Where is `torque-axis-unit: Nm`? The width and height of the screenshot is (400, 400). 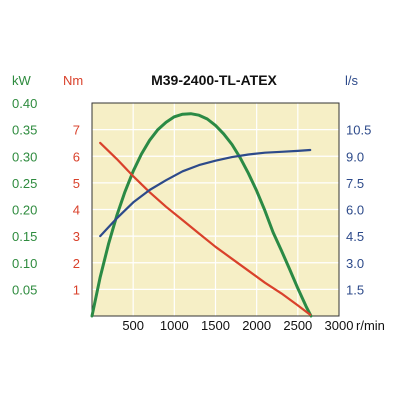 torque-axis-unit: Nm is located at coordinates (73, 80).